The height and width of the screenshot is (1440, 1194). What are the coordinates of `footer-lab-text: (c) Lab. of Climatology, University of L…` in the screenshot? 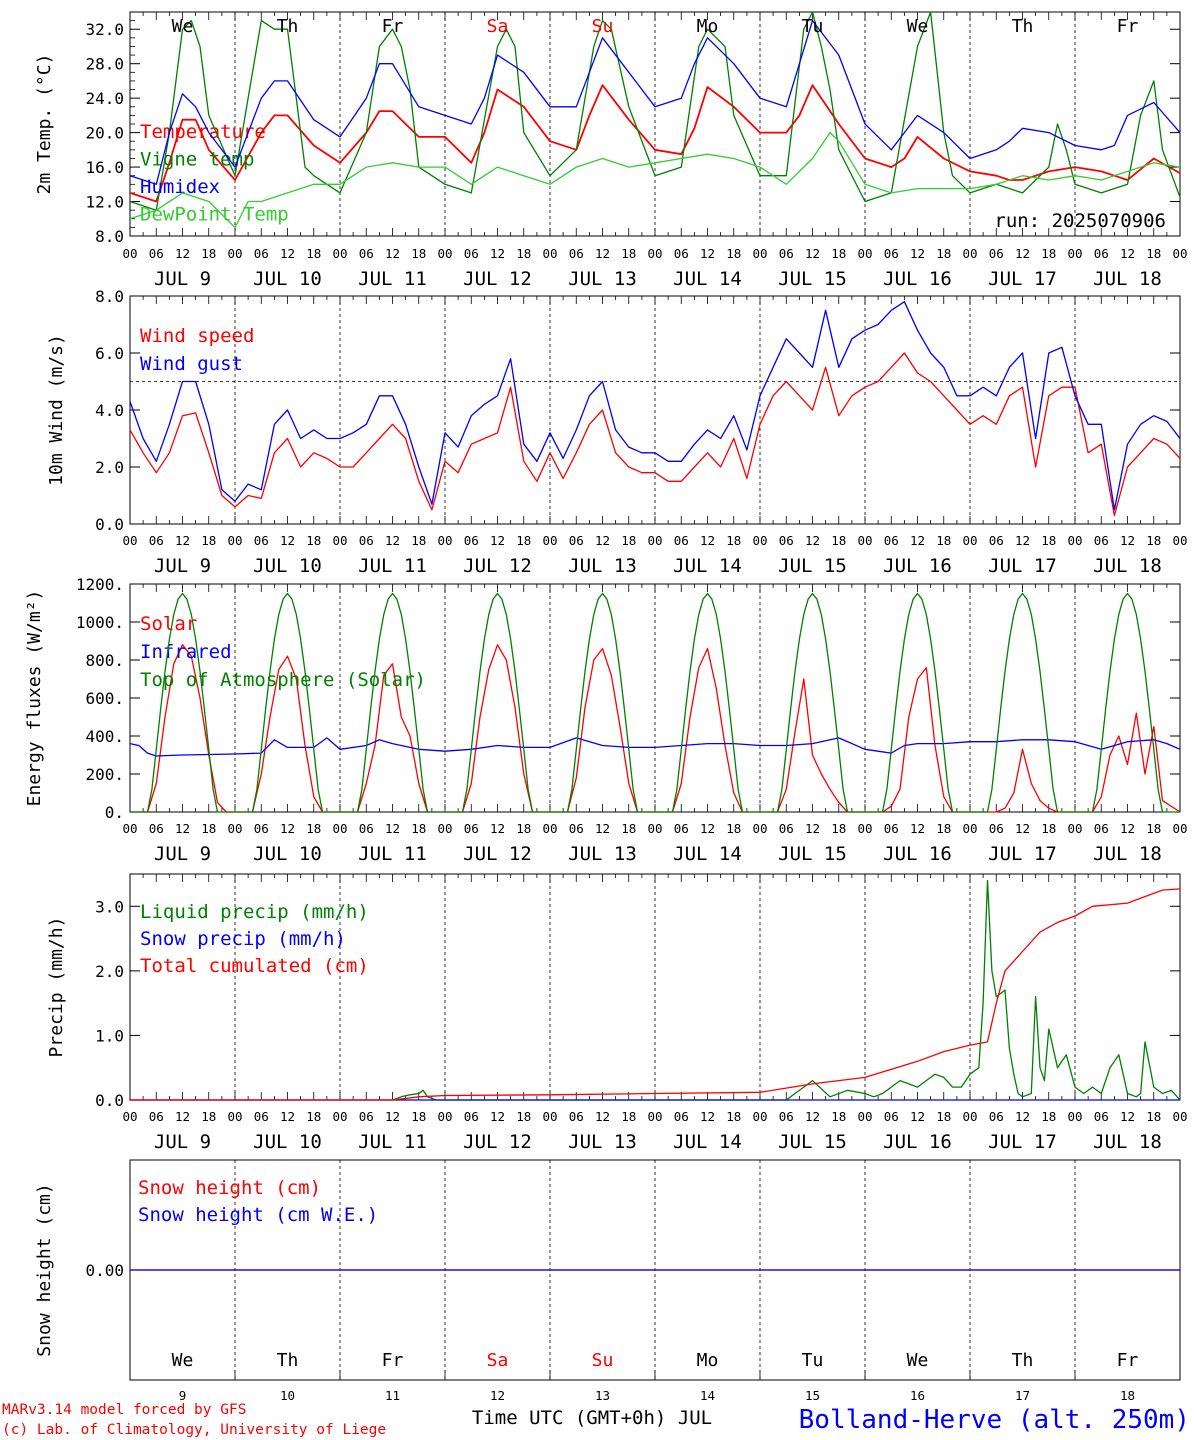 It's located at (194, 1430).